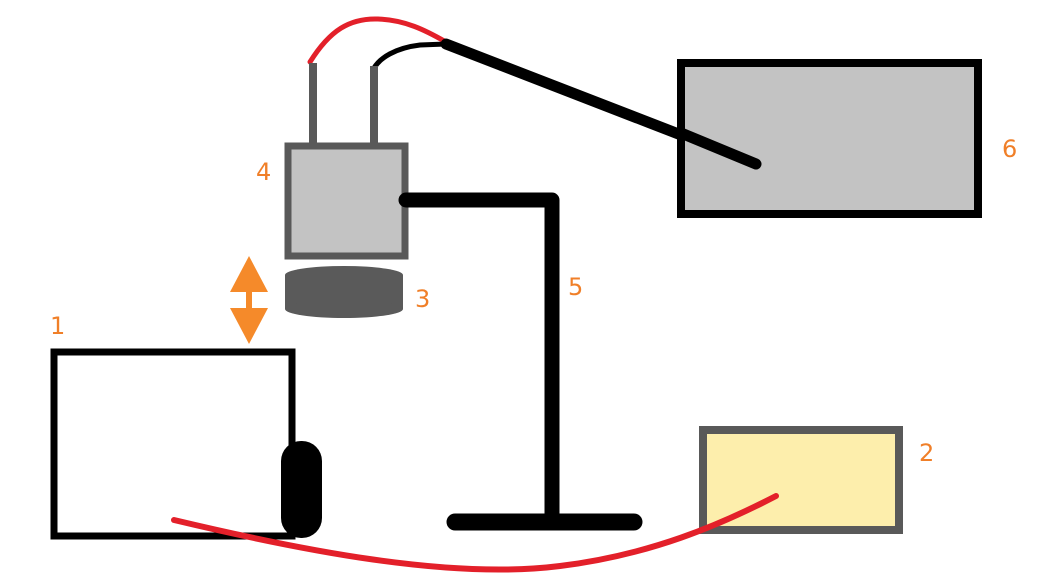 This screenshot has width=1048, height=588. I want to click on label-5: 5, so click(575, 287).